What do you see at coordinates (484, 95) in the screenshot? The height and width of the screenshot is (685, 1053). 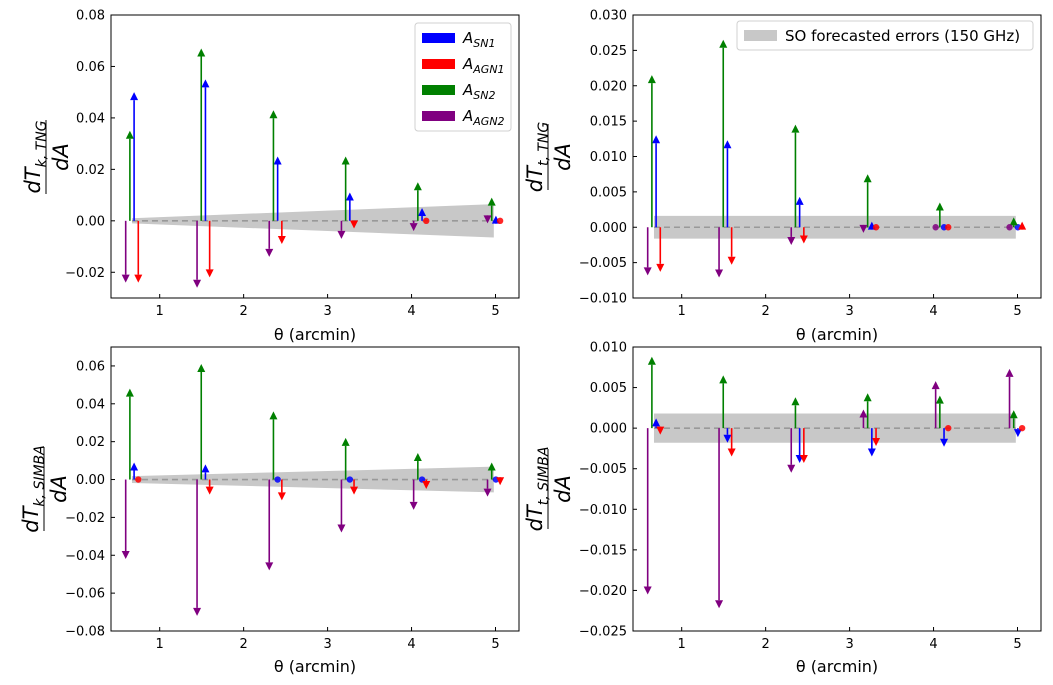 I see `legend-sub-sn2: SN2` at bounding box center [484, 95].